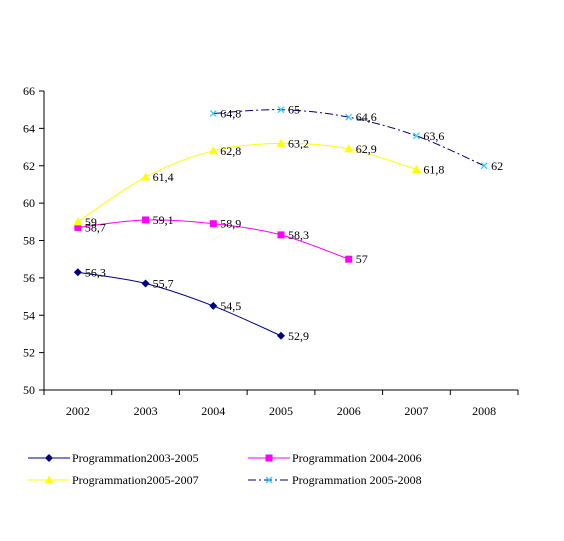 Image resolution: width=564 pixels, height=541 pixels. I want to click on legend-label-4: Programmation 2005-2008, so click(357, 480).